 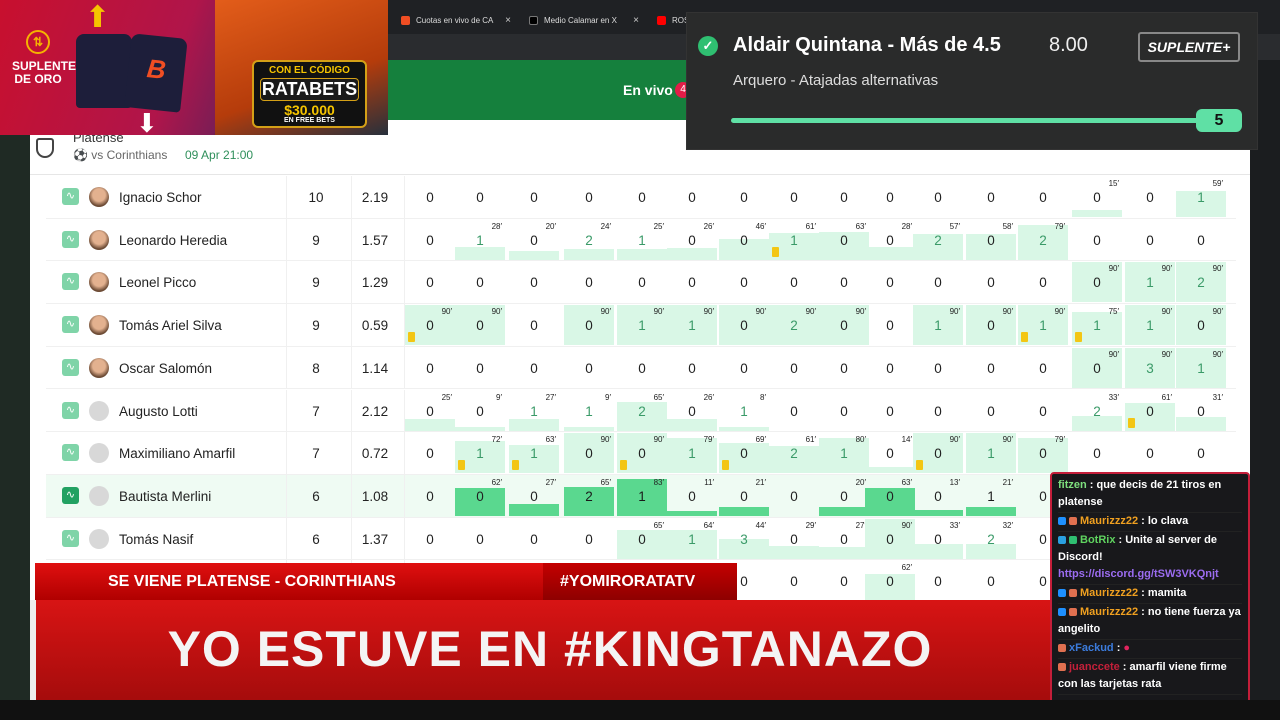 I want to click on browser-tab: ROS, so click(x=712, y=20).